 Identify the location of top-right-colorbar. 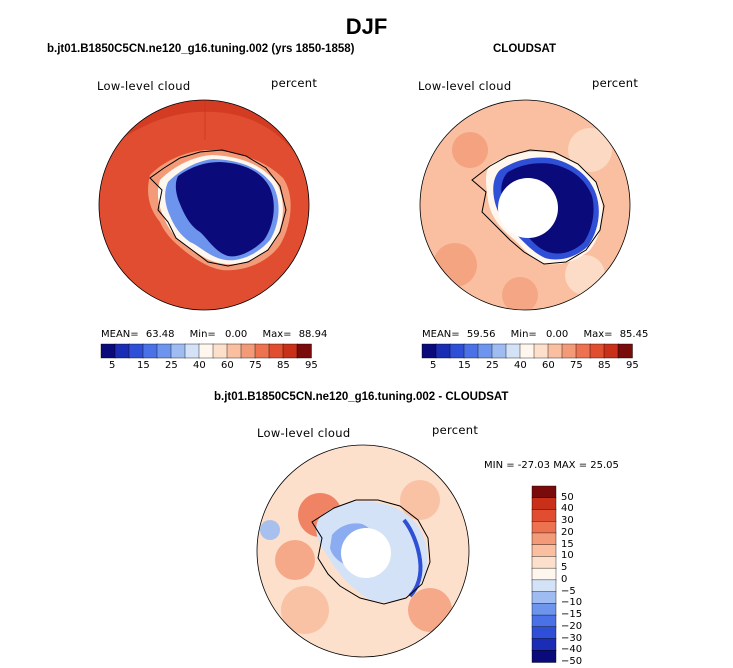
(527, 351).